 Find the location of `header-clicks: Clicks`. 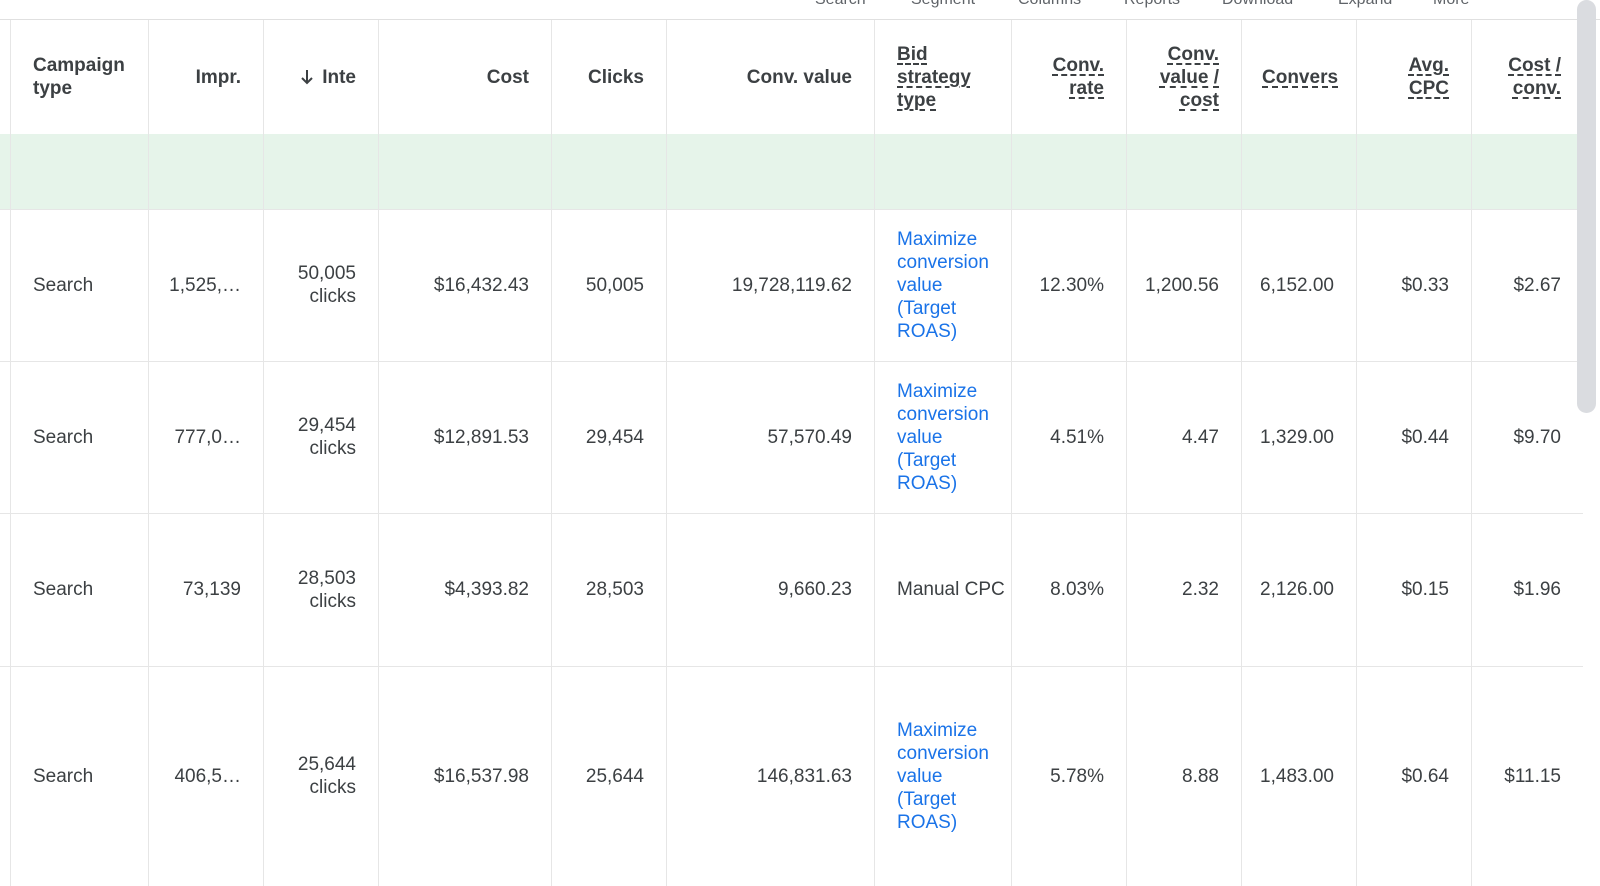

header-clicks: Clicks is located at coordinates (609, 77).